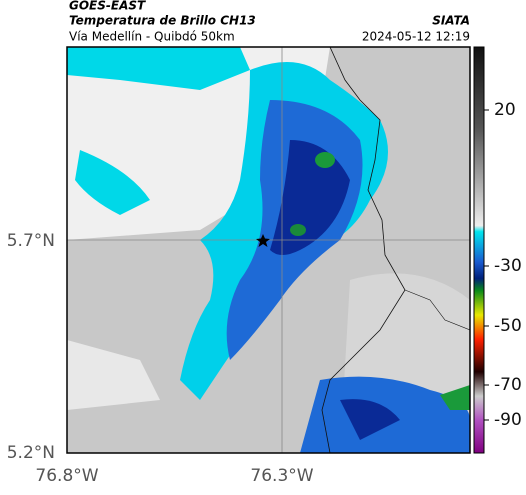 The width and height of the screenshot is (526, 495). I want to click on colorbar-label: 20, so click(505, 110).